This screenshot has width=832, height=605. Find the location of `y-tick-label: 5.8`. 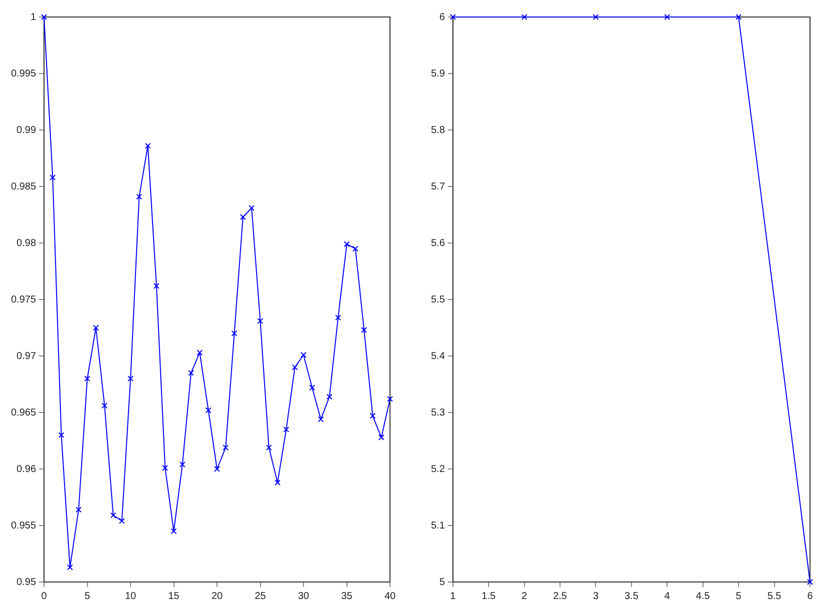

y-tick-label: 5.8 is located at coordinates (438, 130).